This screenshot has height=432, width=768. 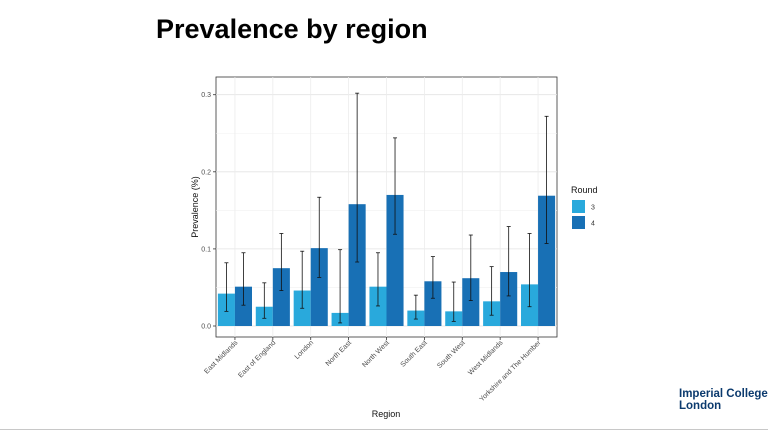 I want to click on legend: Round 3 4, so click(x=584, y=207).